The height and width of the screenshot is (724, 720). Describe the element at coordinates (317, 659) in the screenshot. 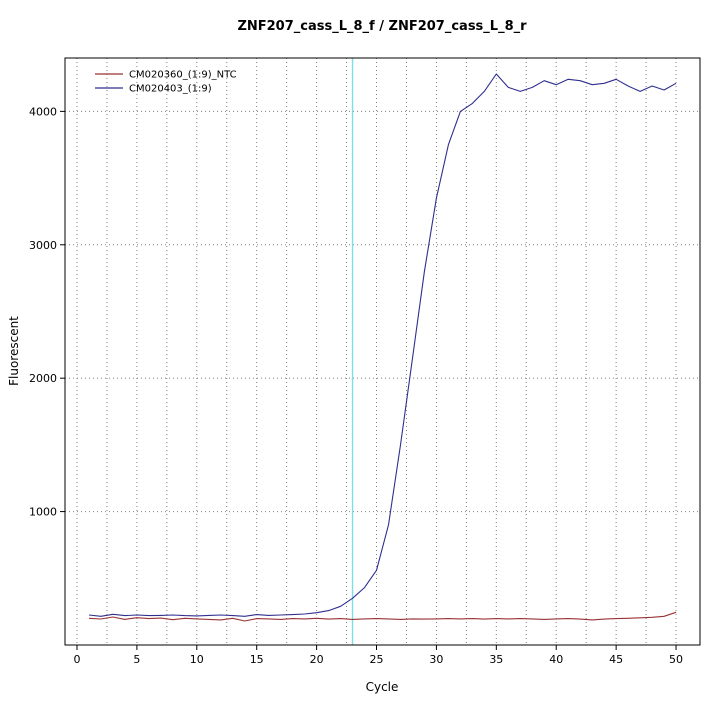

I see `x-tick-label: 20` at that location.